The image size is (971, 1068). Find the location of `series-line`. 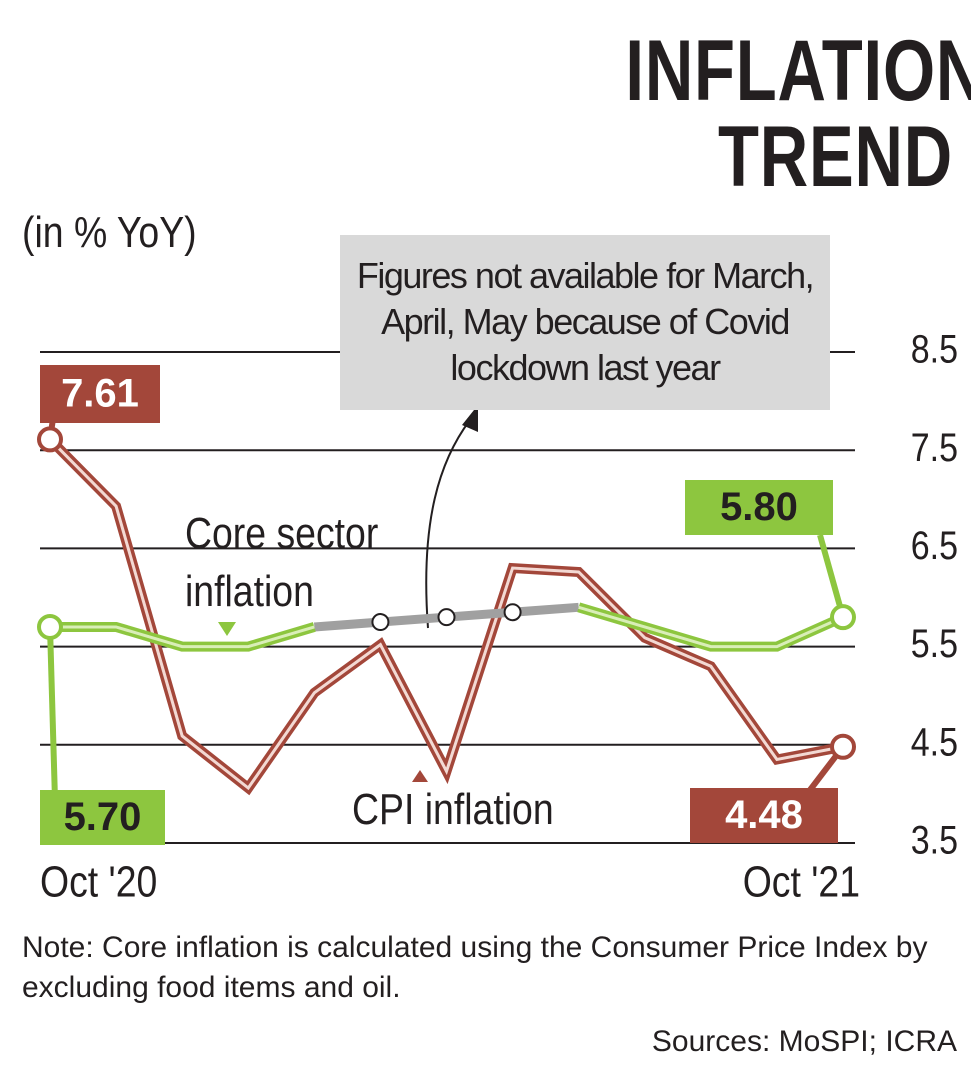

series-line is located at coordinates (183, 636).